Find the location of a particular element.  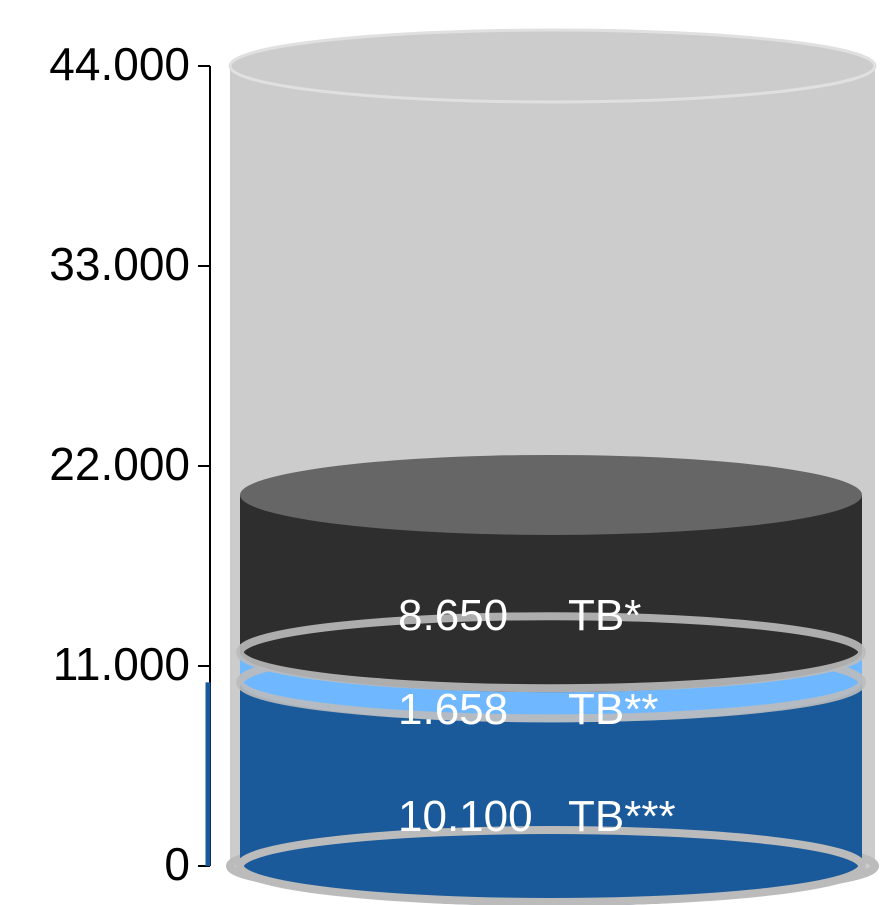

value-label: 1.658 is located at coordinates (453, 709).